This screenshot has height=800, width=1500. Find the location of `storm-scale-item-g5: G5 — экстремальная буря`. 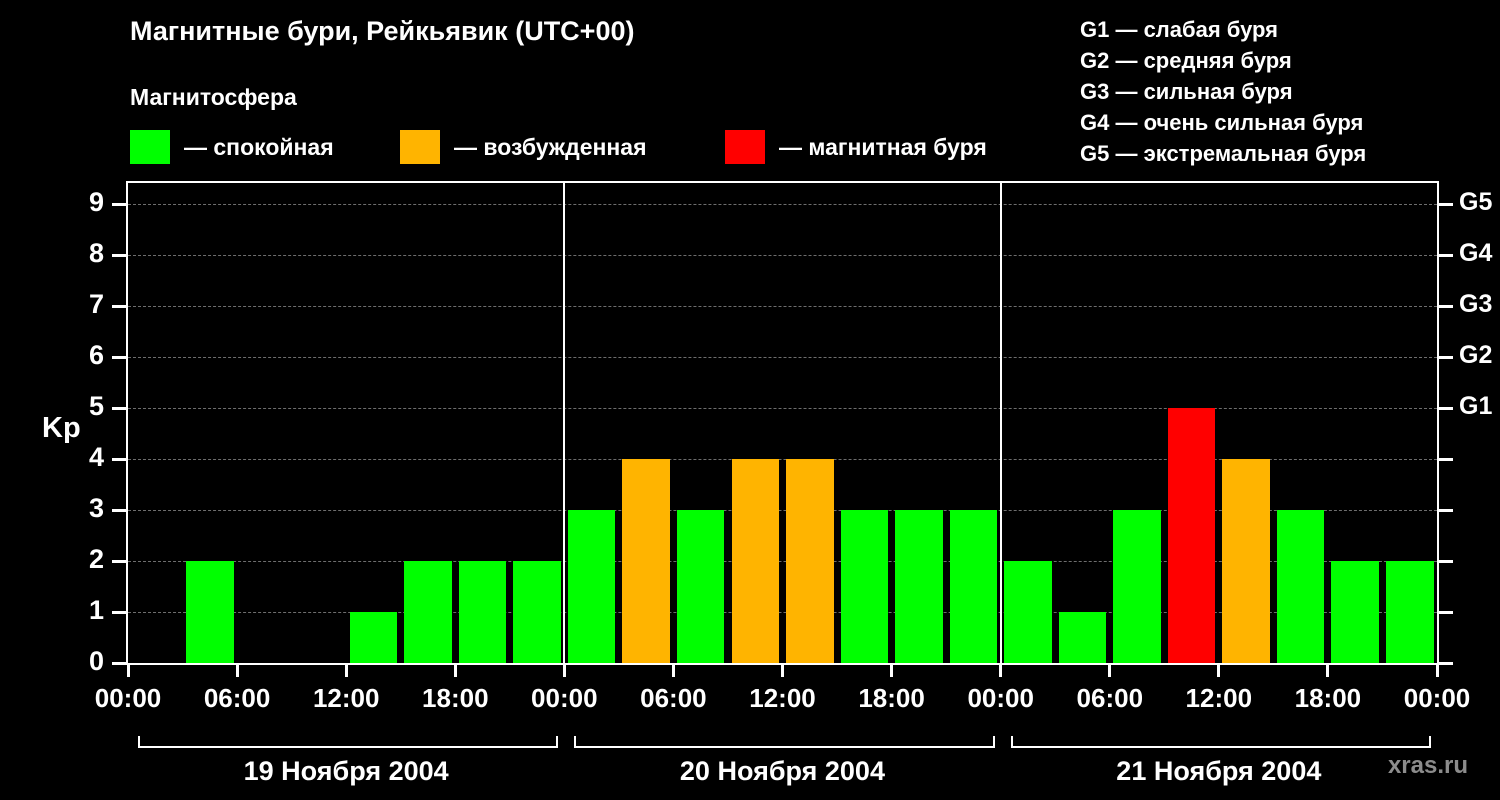

storm-scale-item-g5: G5 — экстремальная буря is located at coordinates (1223, 153).